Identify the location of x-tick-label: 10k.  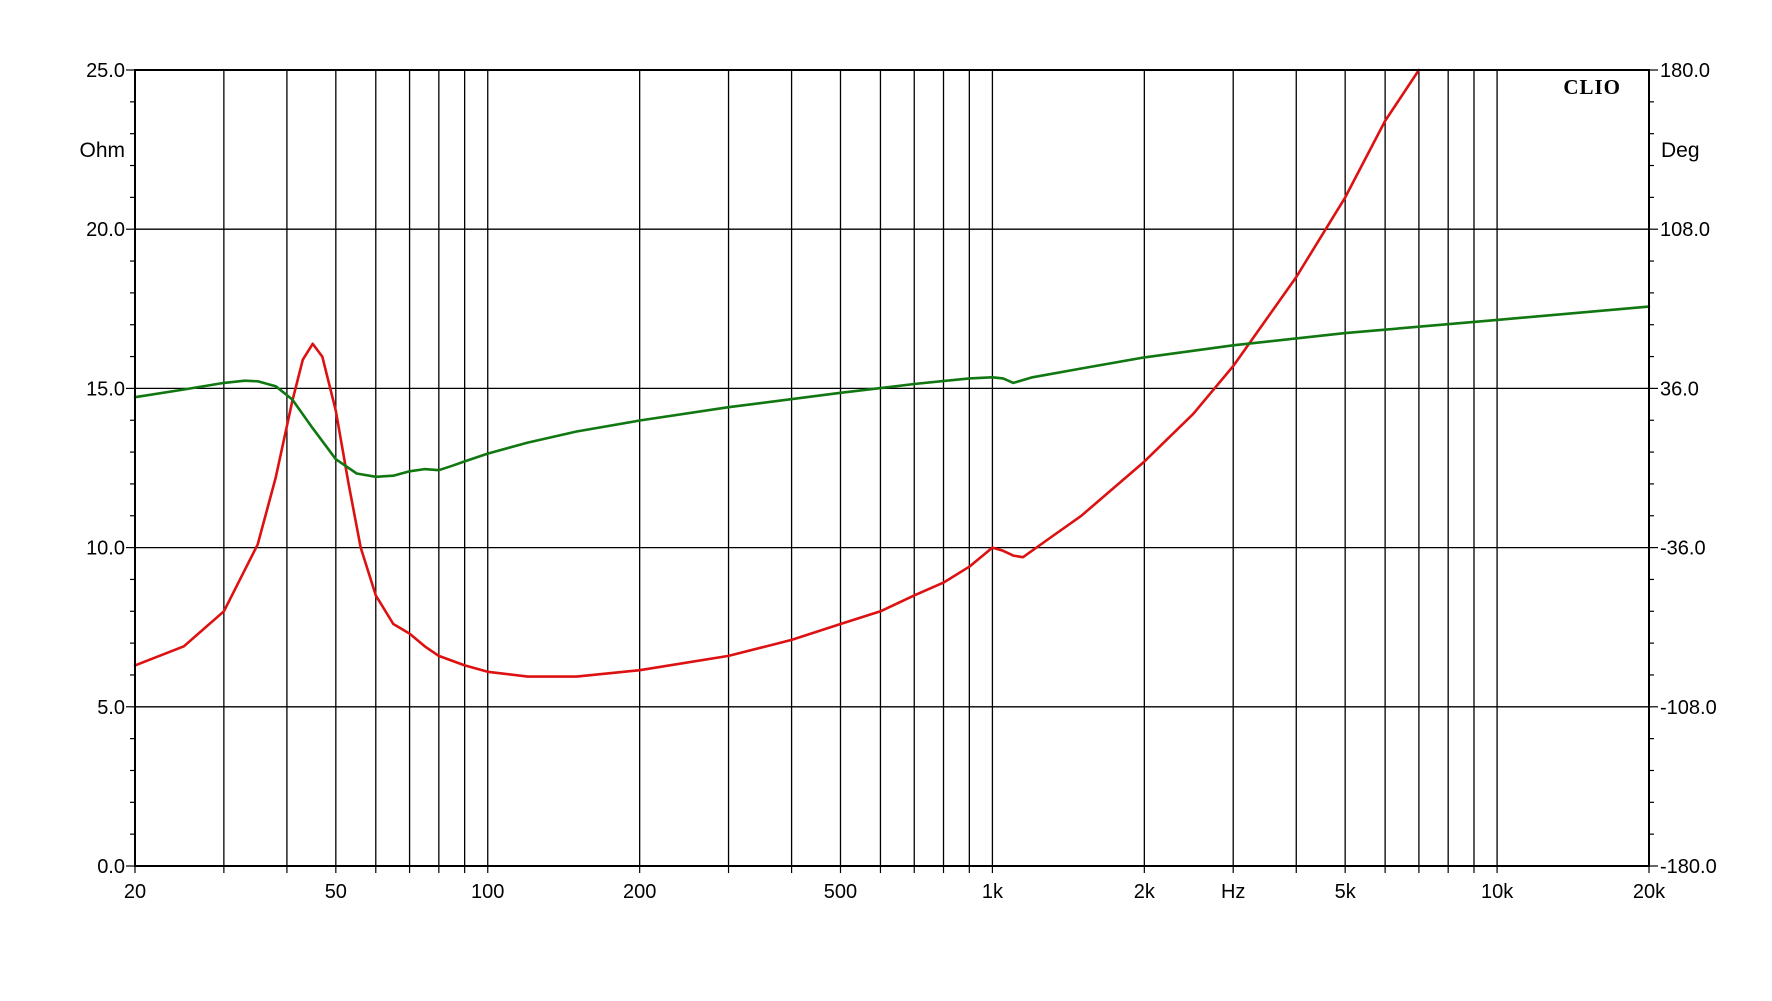
(1497, 892).